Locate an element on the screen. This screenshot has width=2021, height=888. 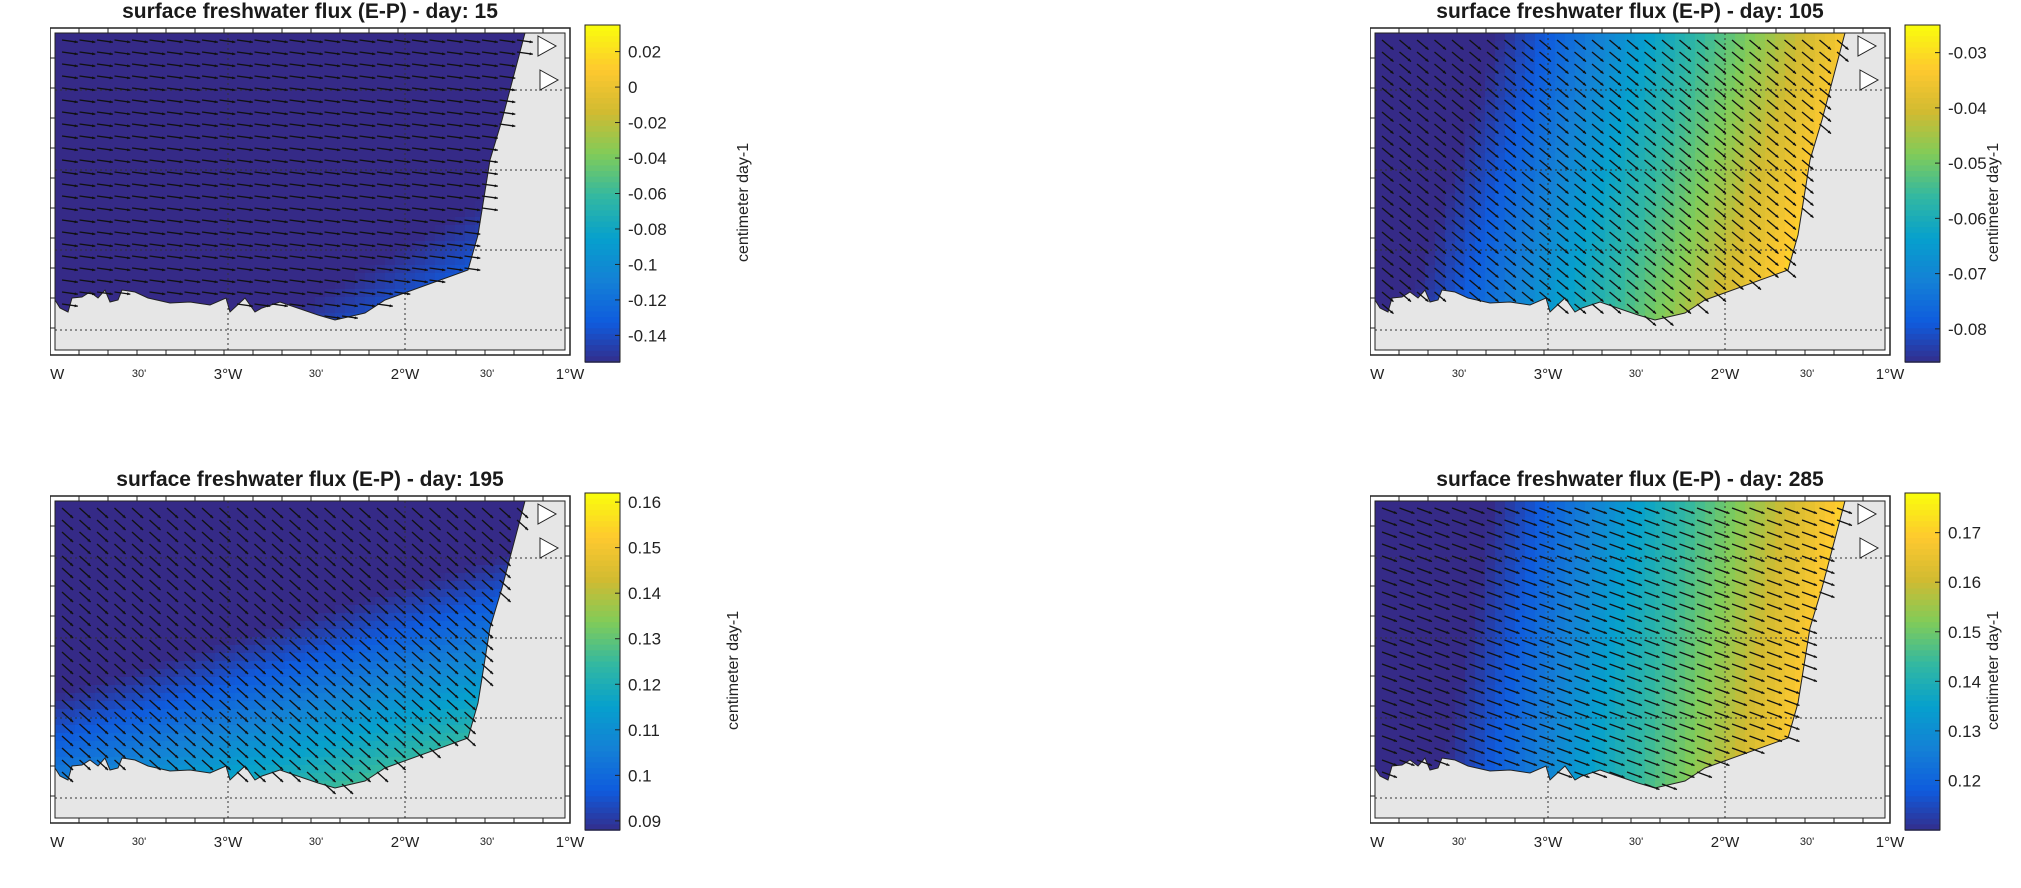
colorbar-tick-label: -0.07 is located at coordinates (1967, 274).